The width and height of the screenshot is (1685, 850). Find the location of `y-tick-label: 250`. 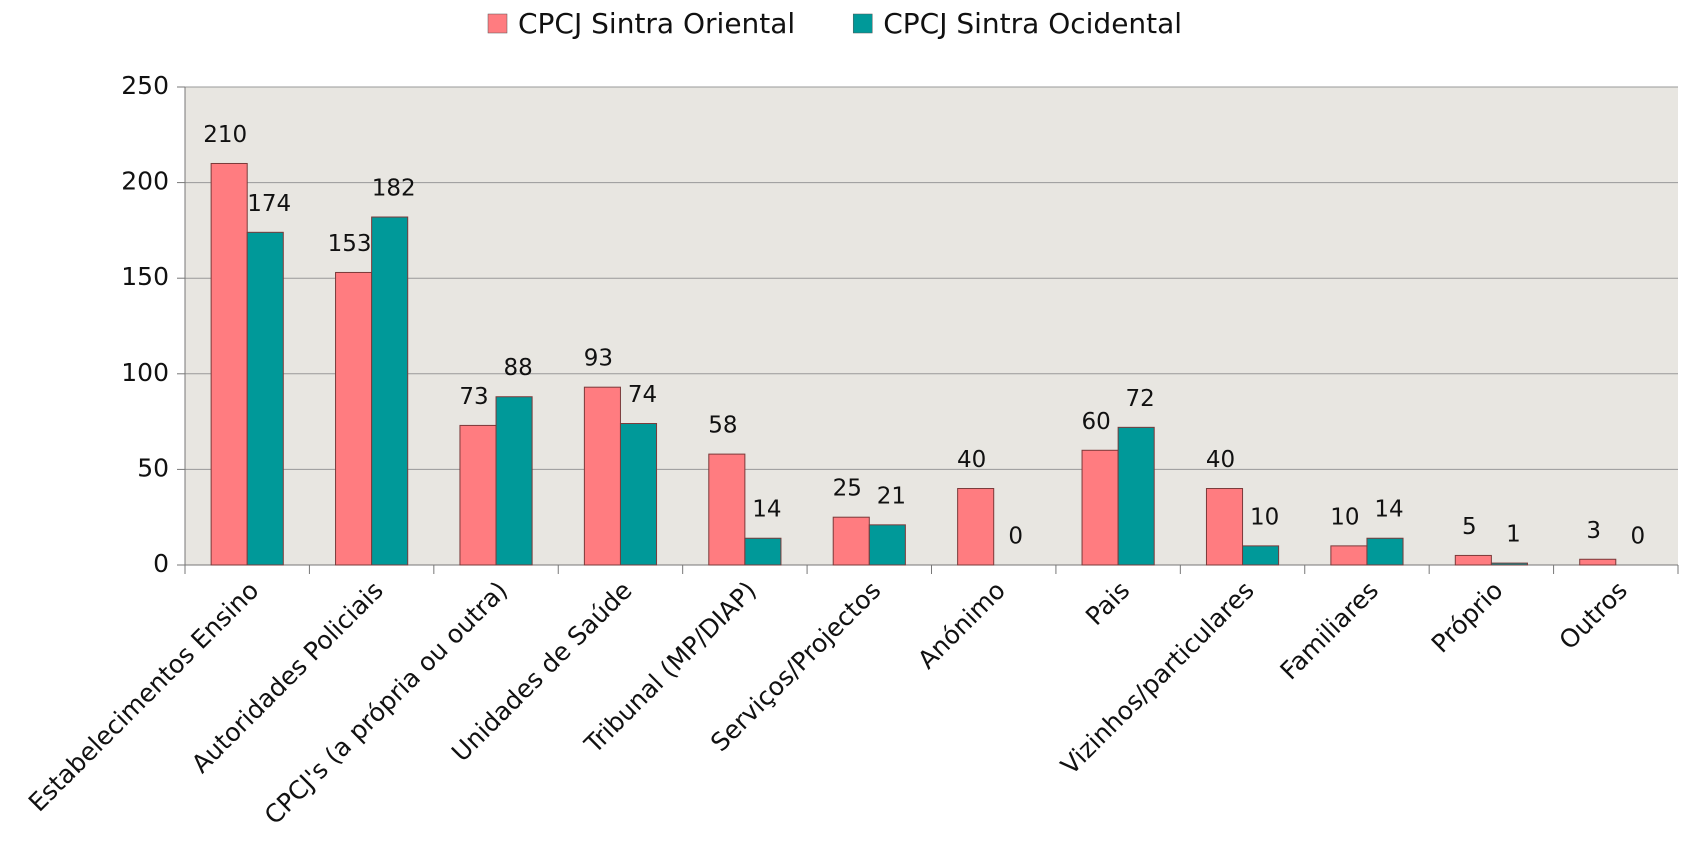

y-tick-label: 250 is located at coordinates (145, 85).